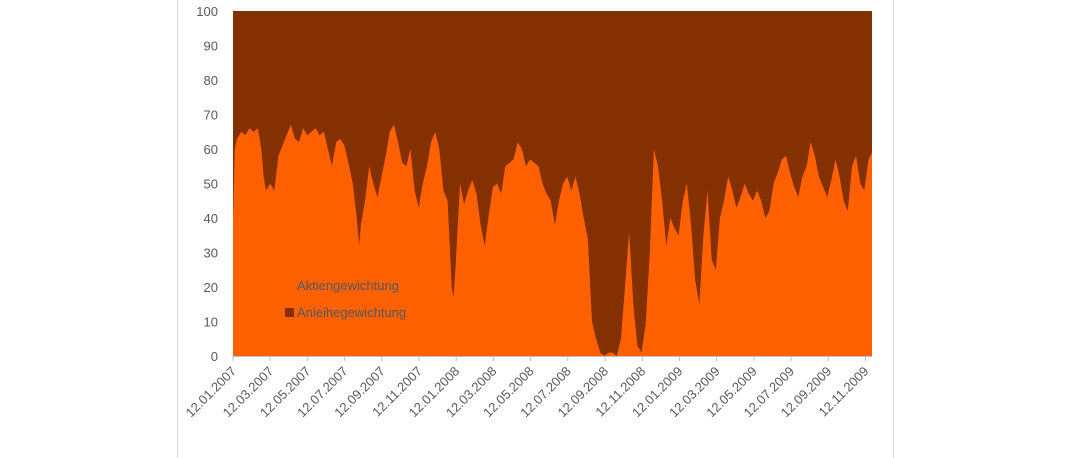  I want to click on y-tick-label: 10, so click(211, 322).